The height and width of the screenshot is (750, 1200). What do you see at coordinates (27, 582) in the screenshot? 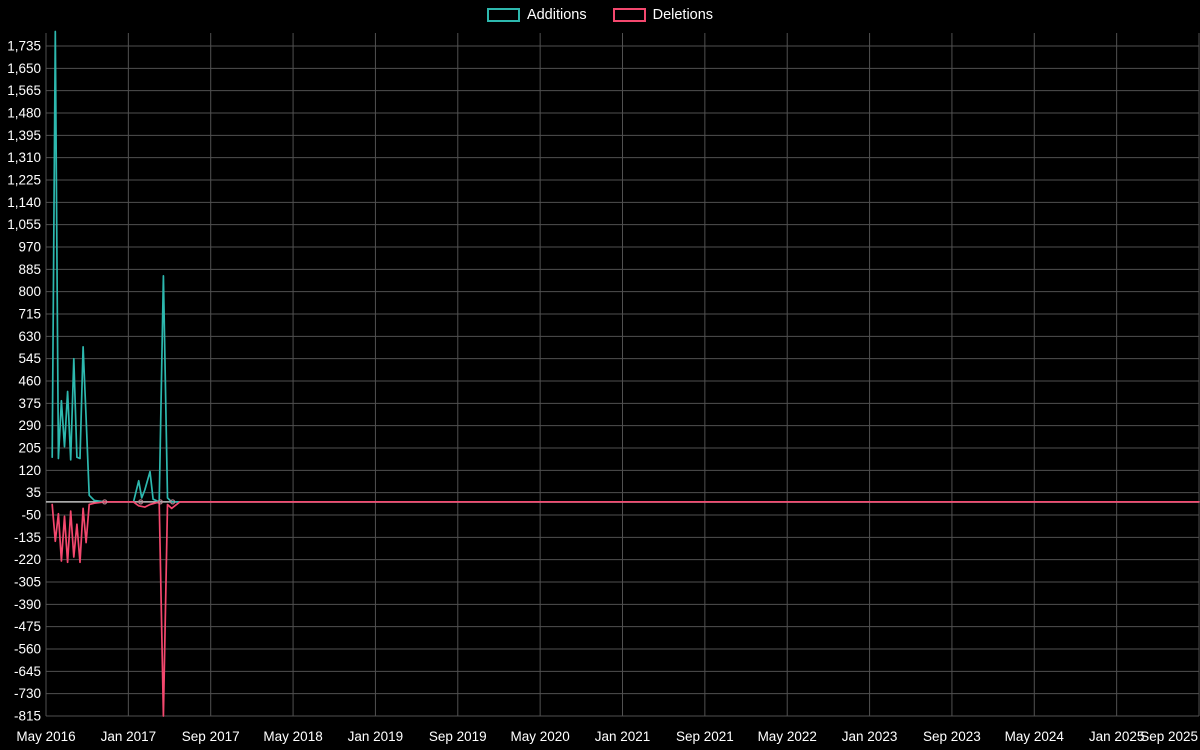
I see `y-tick-label: -305` at bounding box center [27, 582].